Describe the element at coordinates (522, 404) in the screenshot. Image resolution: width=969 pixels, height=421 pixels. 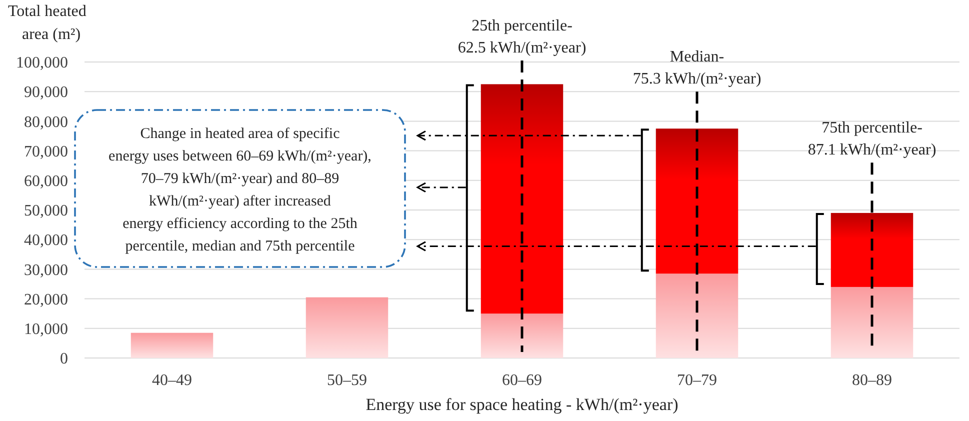
I see `x-axis-title: Energy use for space heating - kWh/(m²·year)` at that location.